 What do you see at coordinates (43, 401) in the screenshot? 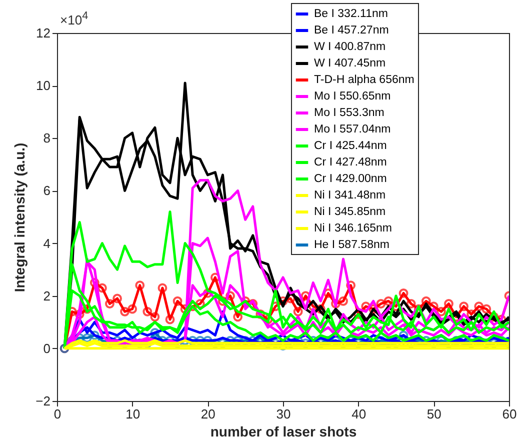
I see `y-tick-label: −2` at bounding box center [43, 401].